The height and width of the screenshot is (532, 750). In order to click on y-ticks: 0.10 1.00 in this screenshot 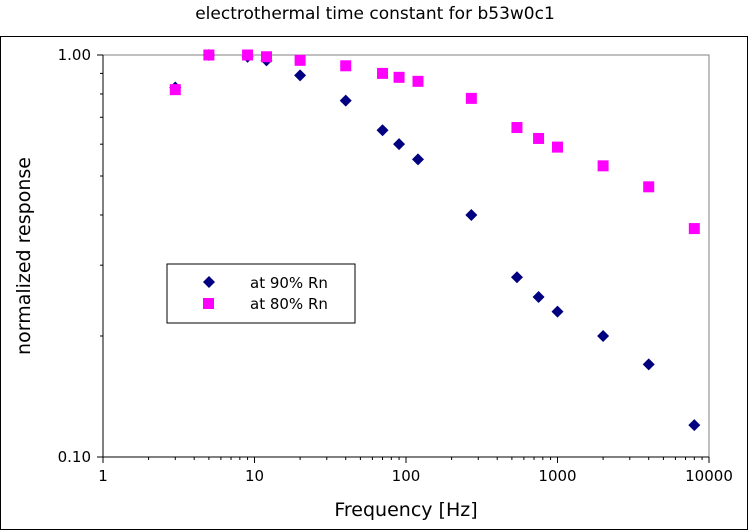, I will do `click(80, 256)`.